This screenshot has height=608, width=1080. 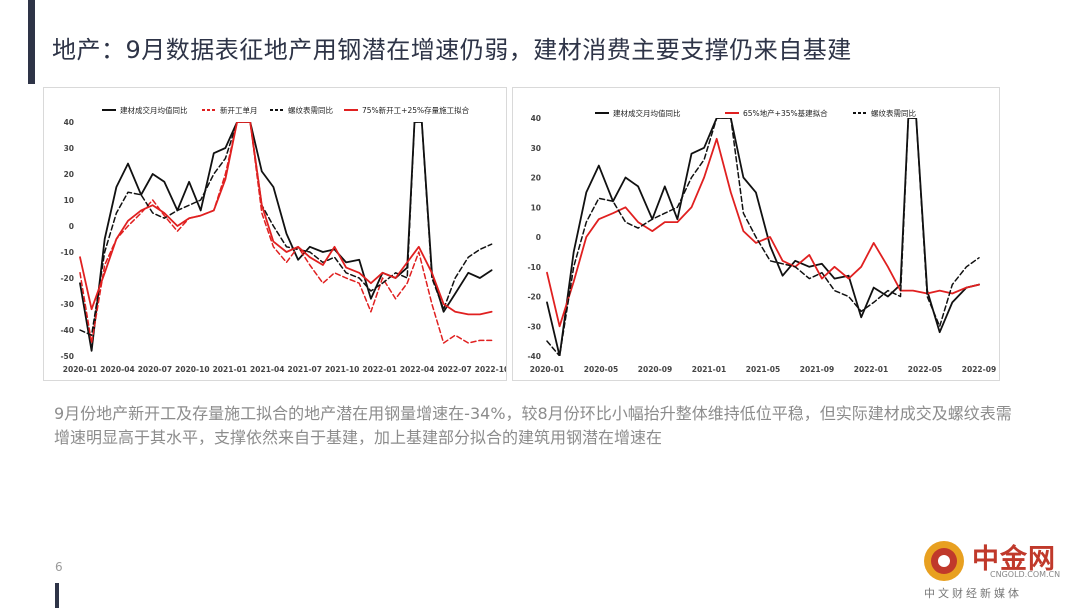 I want to click on title-accent-bar, so click(x=31, y=42).